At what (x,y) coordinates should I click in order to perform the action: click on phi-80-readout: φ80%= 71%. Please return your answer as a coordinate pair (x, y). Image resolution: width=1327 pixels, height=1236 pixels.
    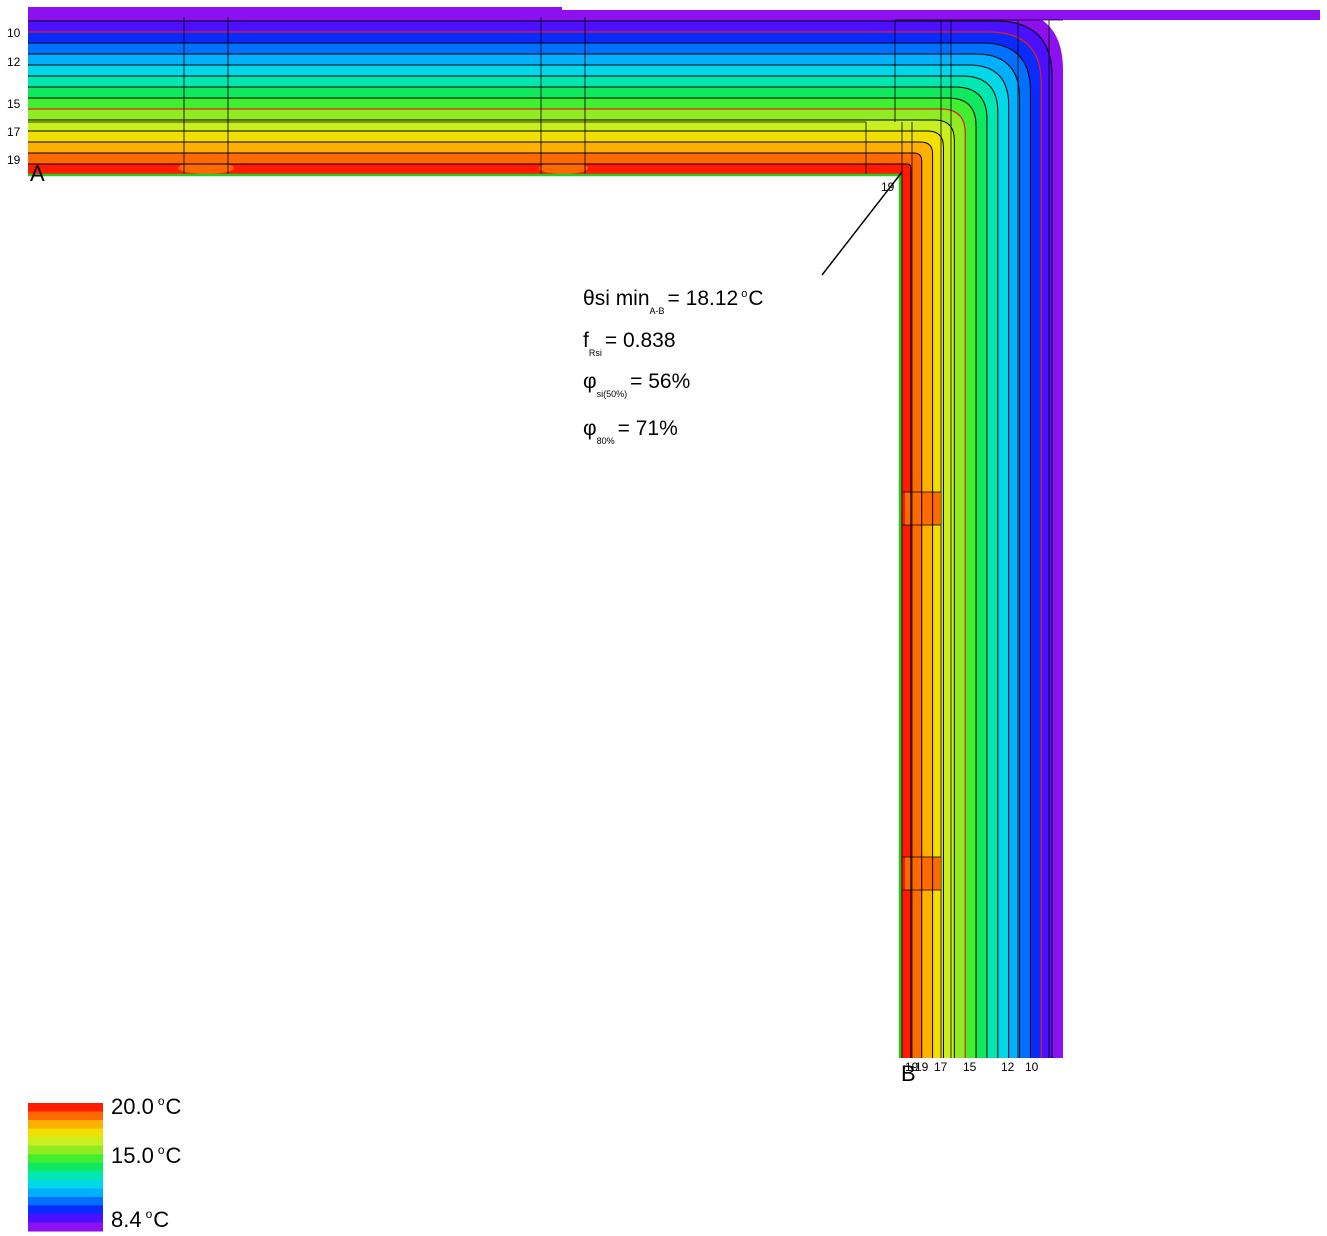
    Looking at the image, I should click on (630, 432).